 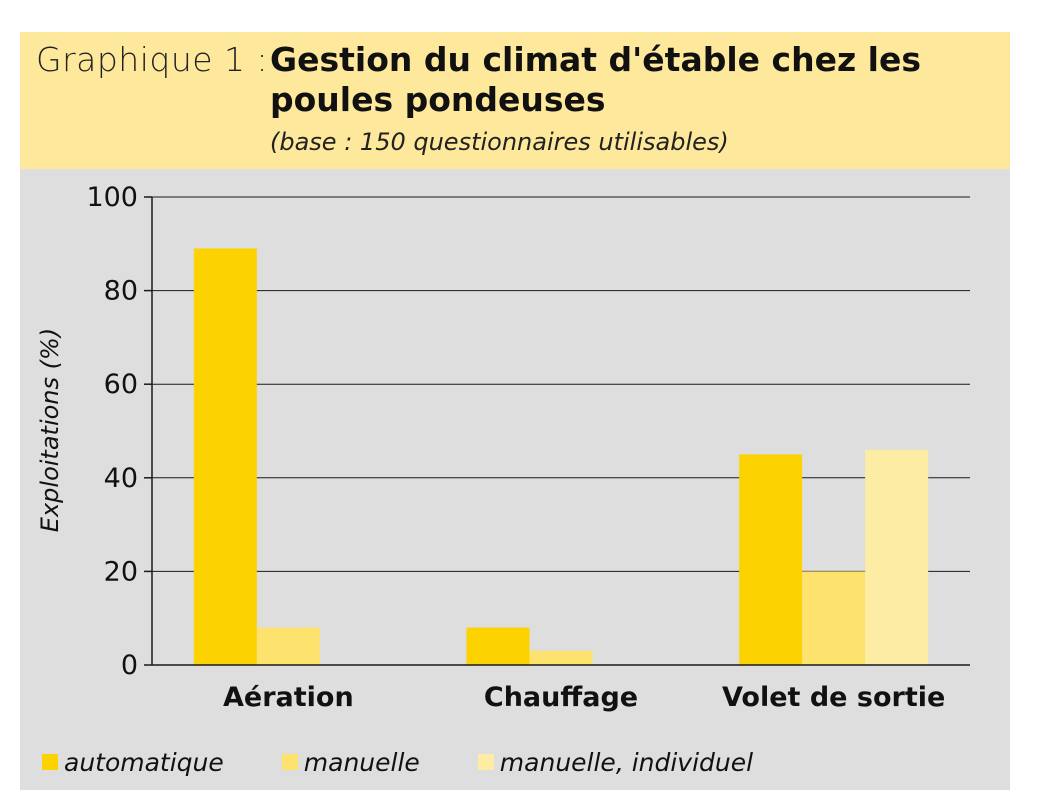 What do you see at coordinates (121, 384) in the screenshot?
I see `y-tick-label: 60` at bounding box center [121, 384].